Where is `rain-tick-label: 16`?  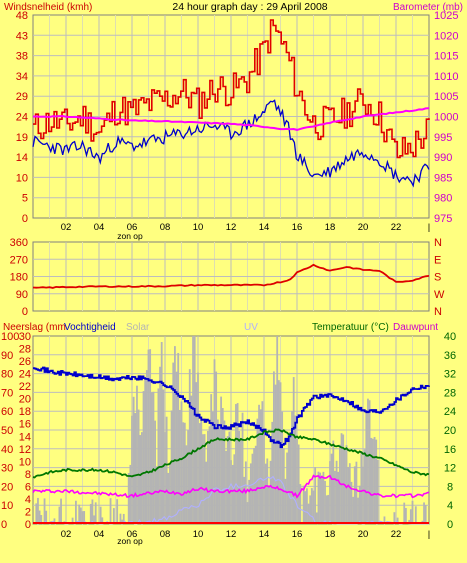 rain-tick-label: 16 is located at coordinates (25, 425).